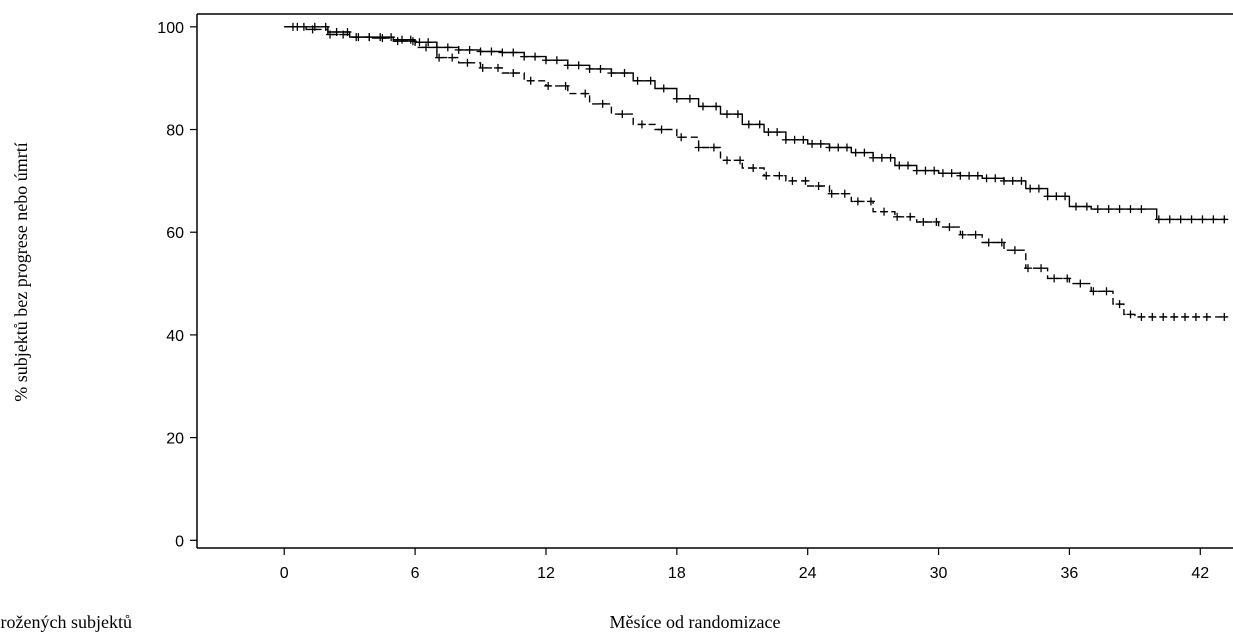 This screenshot has width=1233, height=634. Describe the element at coordinates (21, 271) in the screenshot. I see `y-axis-title: % subjektů bez progrese nebo úmrtí` at that location.